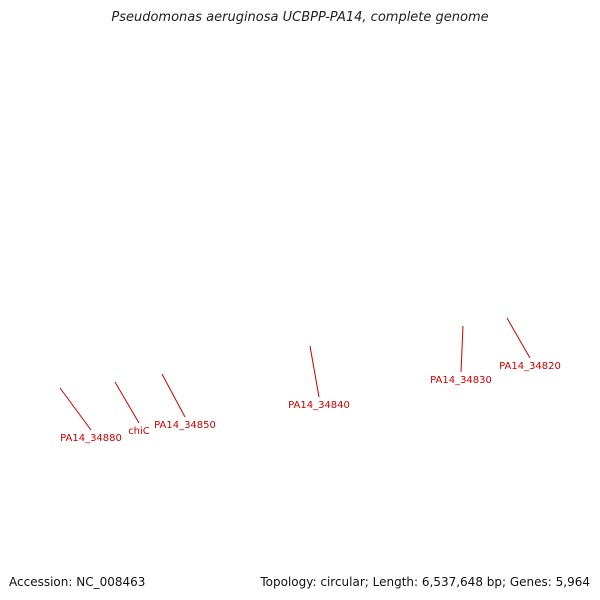  I want to click on accession-label: Accession: NC_008463, so click(77, 582).